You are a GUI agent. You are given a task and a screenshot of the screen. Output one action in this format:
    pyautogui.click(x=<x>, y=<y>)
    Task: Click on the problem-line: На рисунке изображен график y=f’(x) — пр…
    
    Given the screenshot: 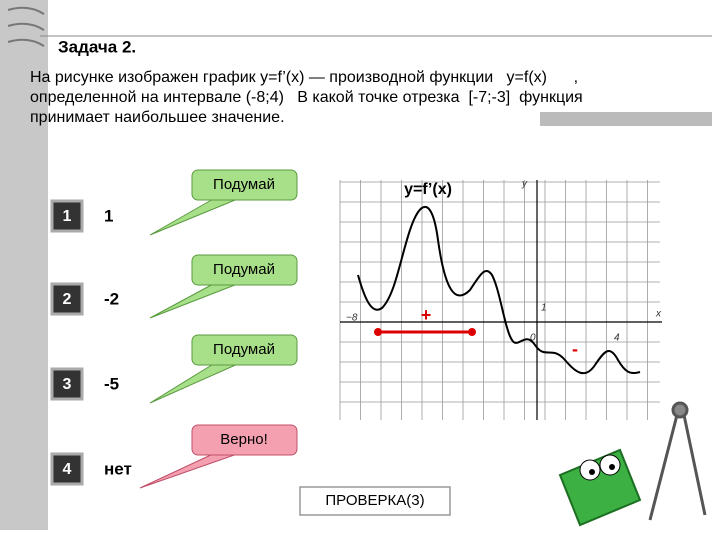 What is the action you would take?
    pyautogui.click(x=304, y=77)
    